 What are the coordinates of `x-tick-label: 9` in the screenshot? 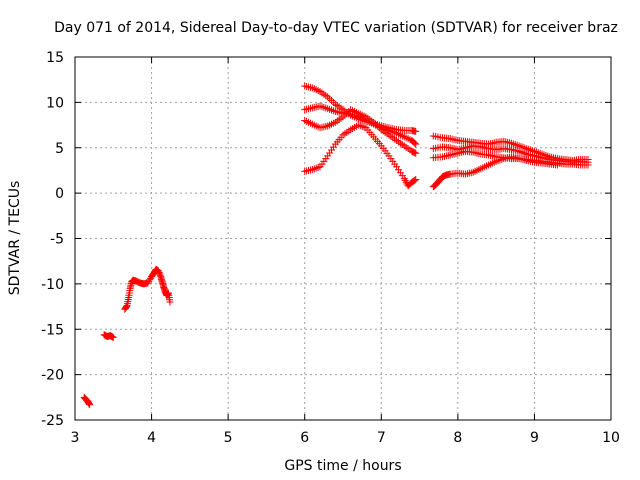 It's located at (534, 438).